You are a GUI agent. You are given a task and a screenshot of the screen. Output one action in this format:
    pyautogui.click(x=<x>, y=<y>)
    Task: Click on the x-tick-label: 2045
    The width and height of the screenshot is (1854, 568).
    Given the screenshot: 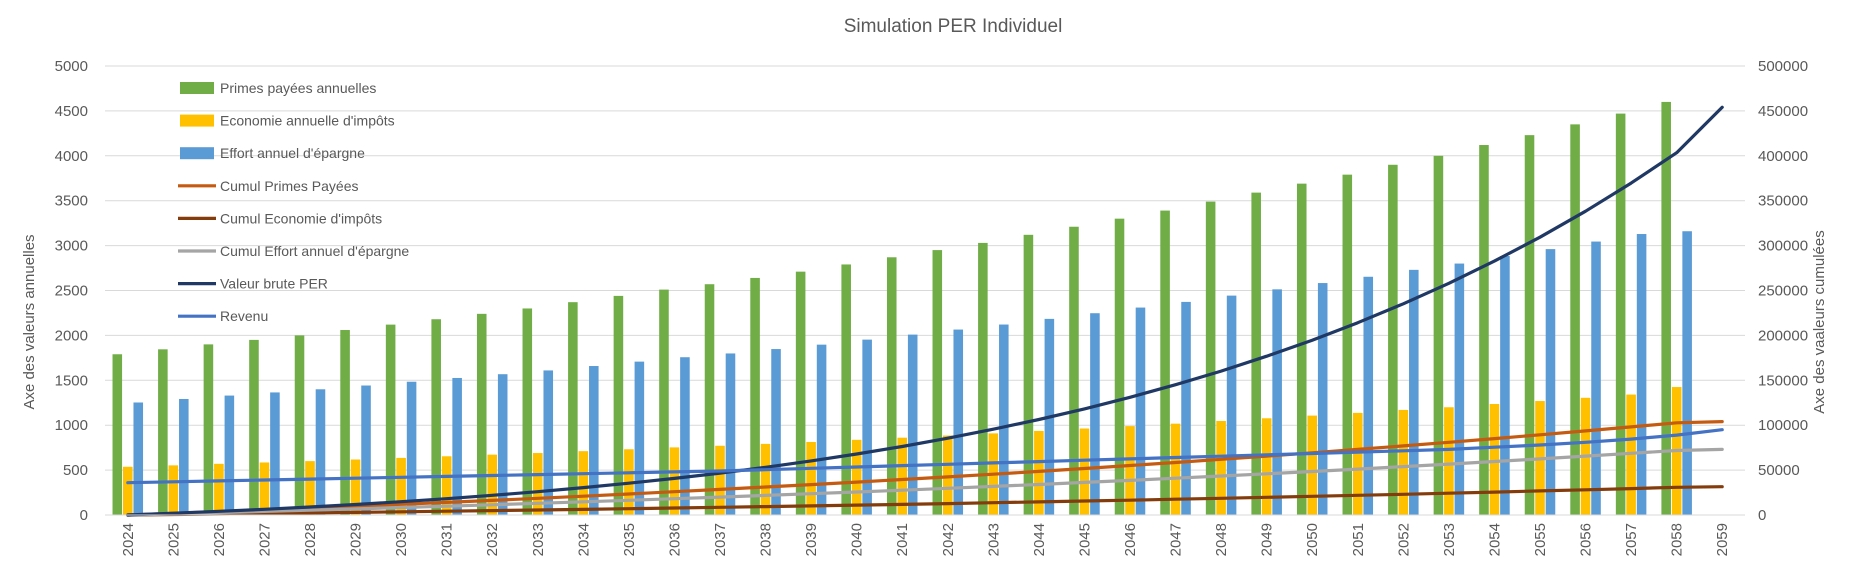 What is the action you would take?
    pyautogui.click(x=1084, y=539)
    